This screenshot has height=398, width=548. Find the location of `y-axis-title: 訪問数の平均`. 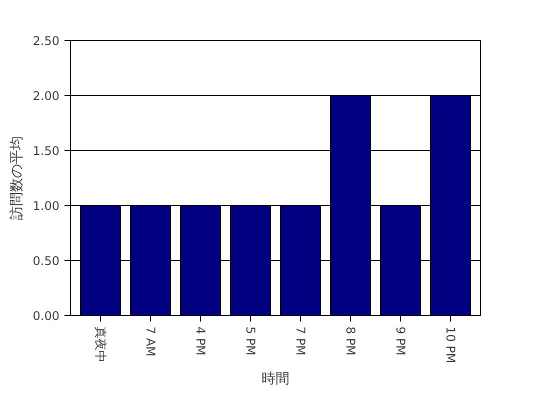

y-axis-title: 訪問数の平均 is located at coordinates (16, 178).